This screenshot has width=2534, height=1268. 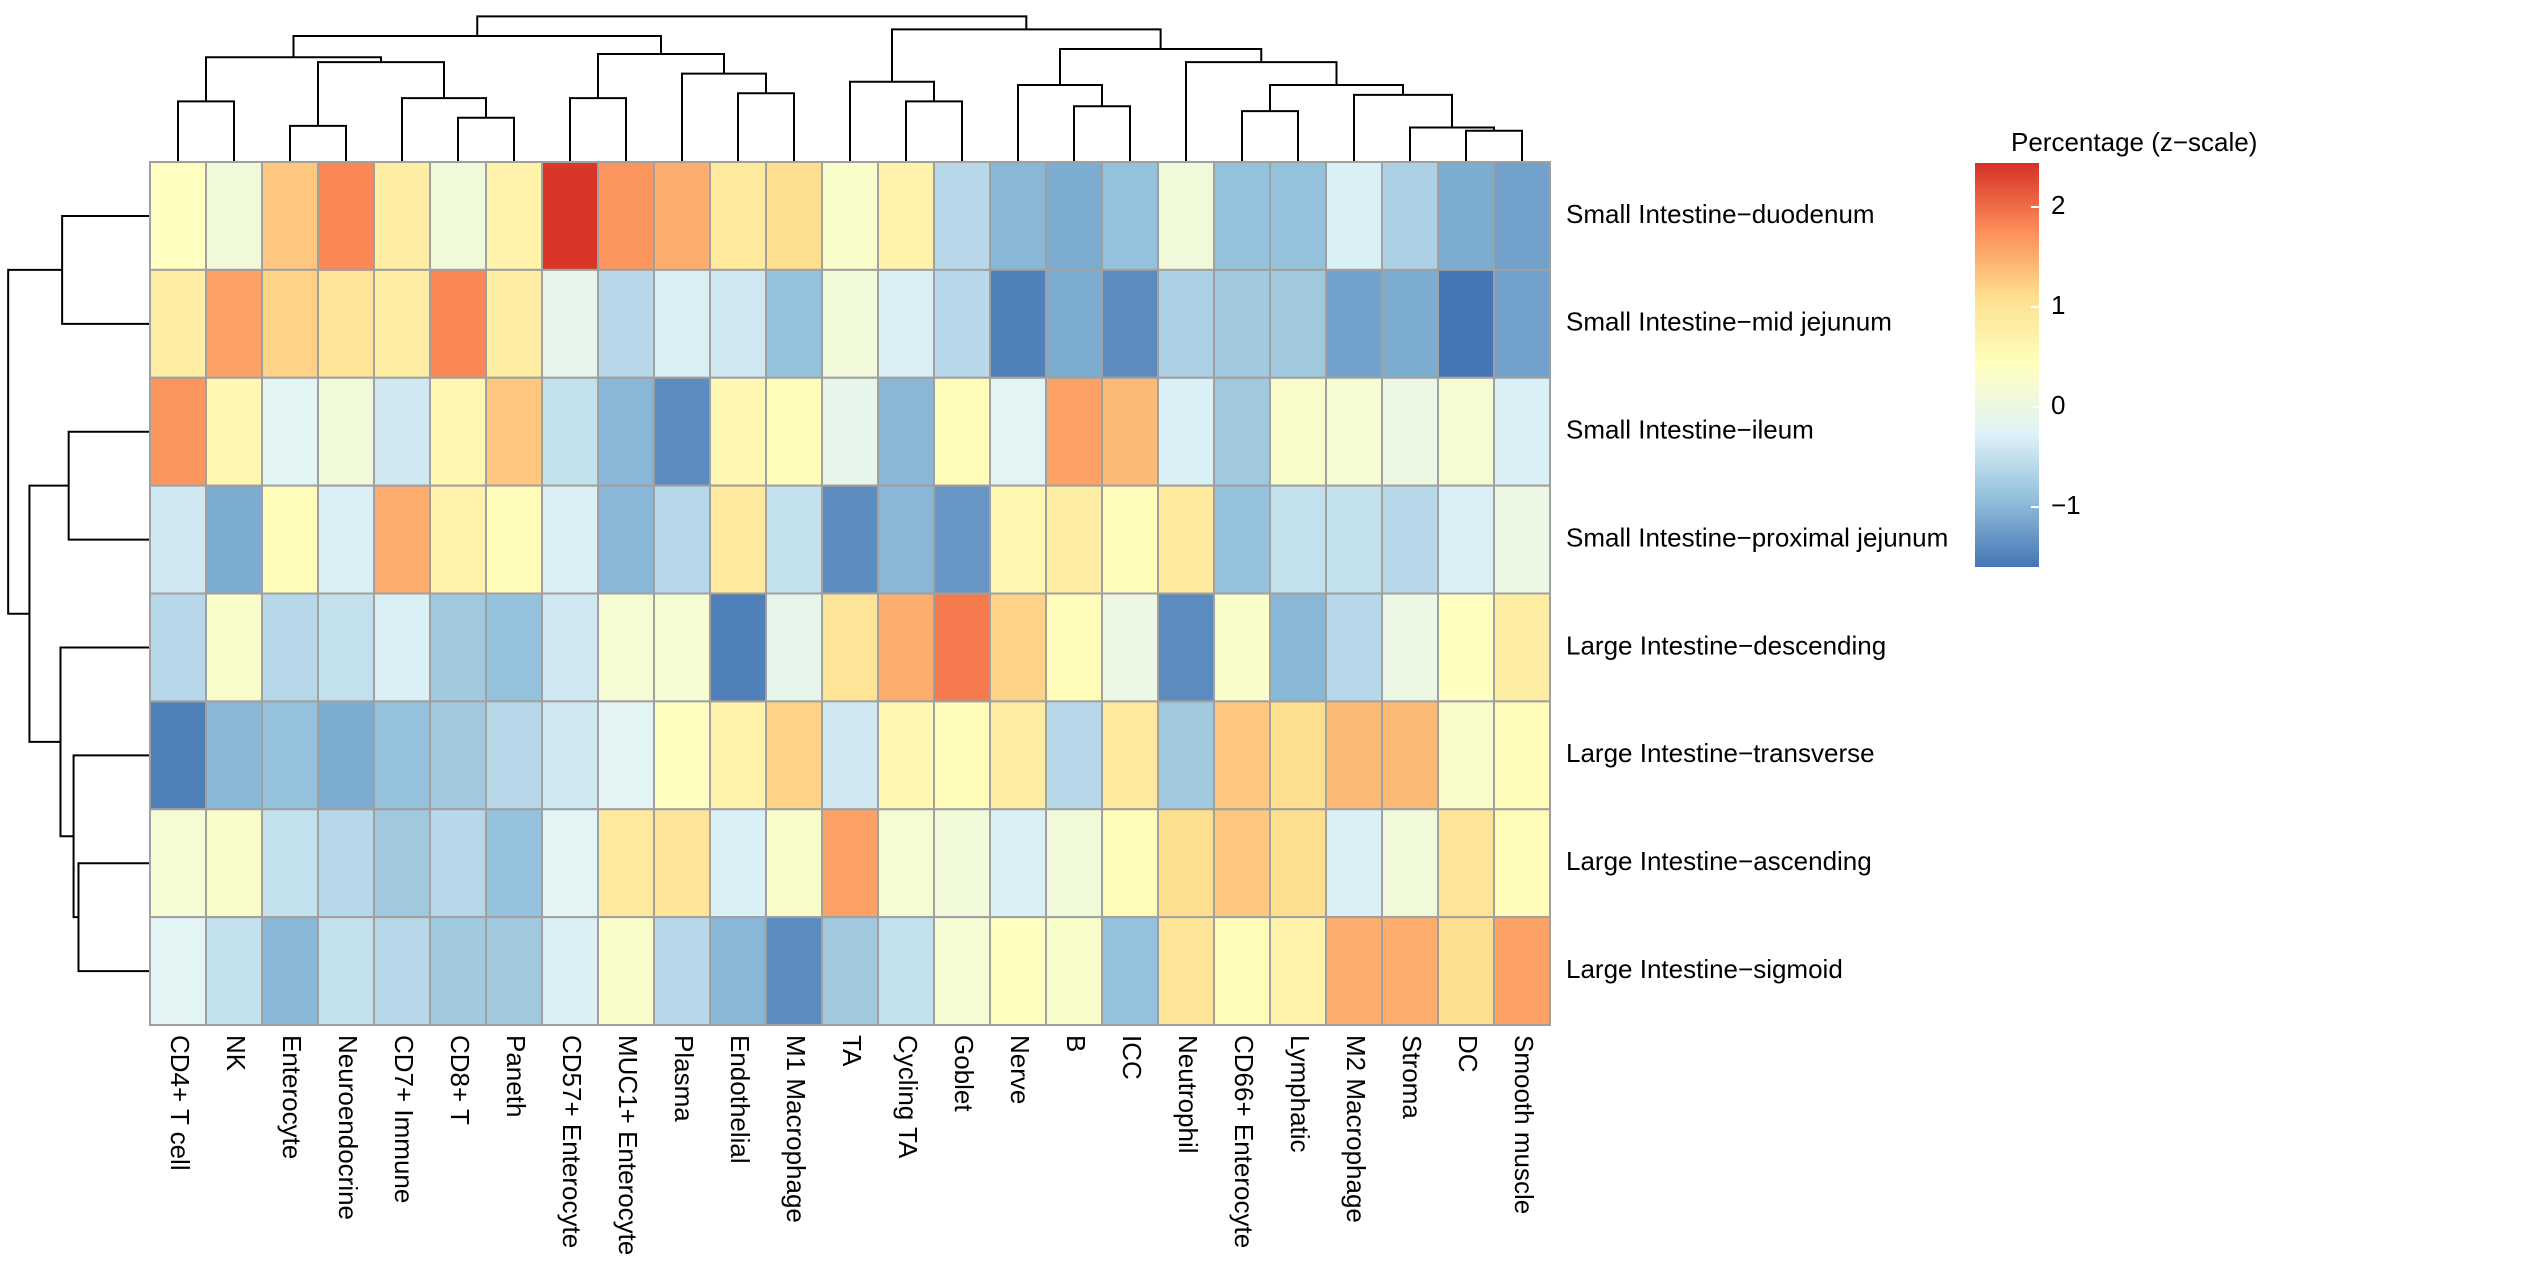 What do you see at coordinates (1076, 1043) in the screenshot?
I see `column-label: B` at bounding box center [1076, 1043].